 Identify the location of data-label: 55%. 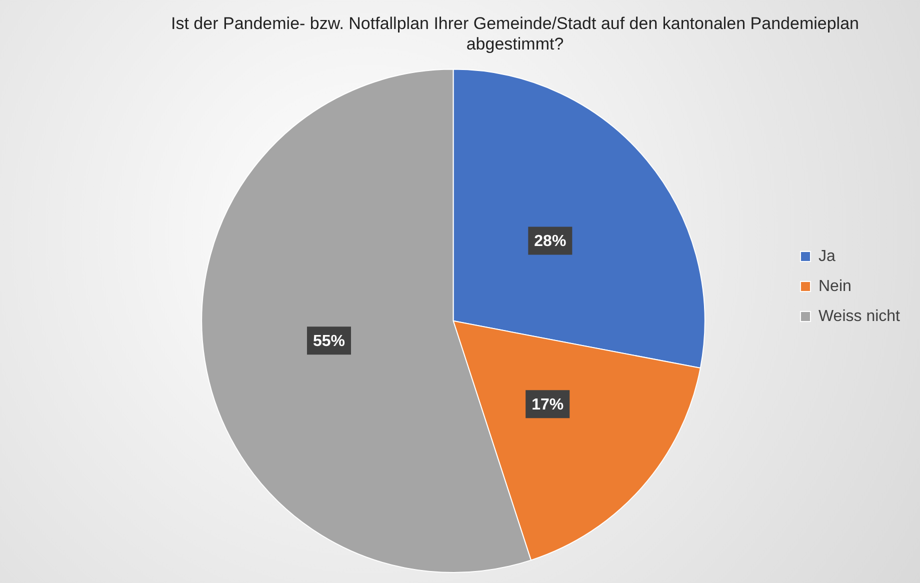
(329, 341).